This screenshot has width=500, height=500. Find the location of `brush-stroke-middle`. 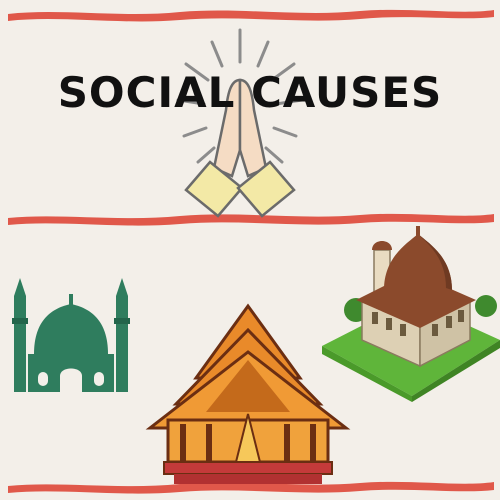

brush-stroke-middle is located at coordinates (251, 219).